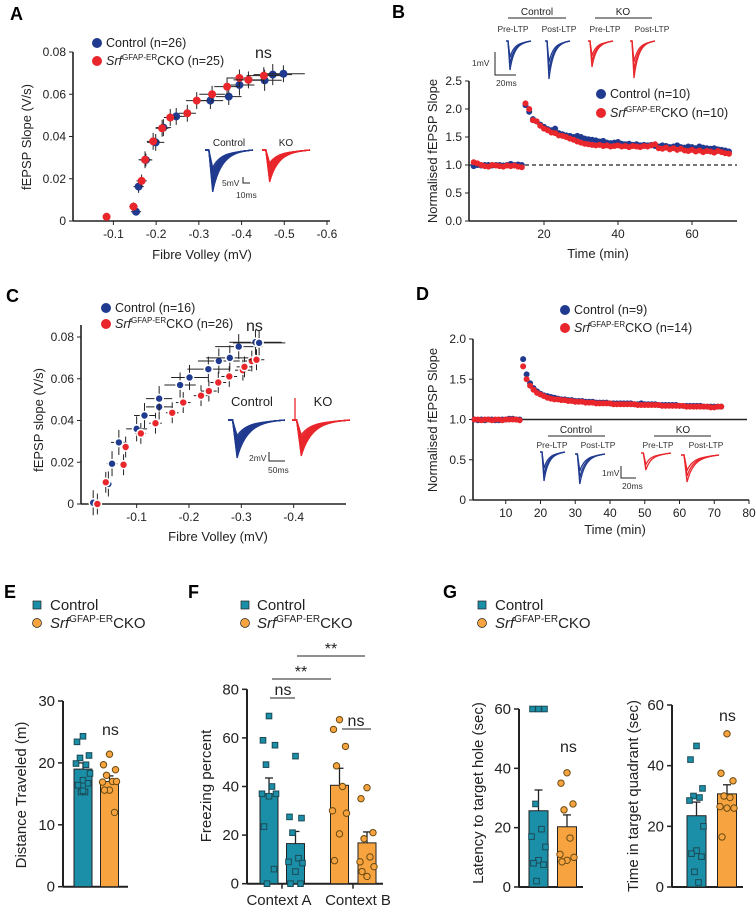 This screenshot has width=756, height=909. What do you see at coordinates (590, 469) in the screenshot?
I see `control-post-ltp-trace` at bounding box center [590, 469].